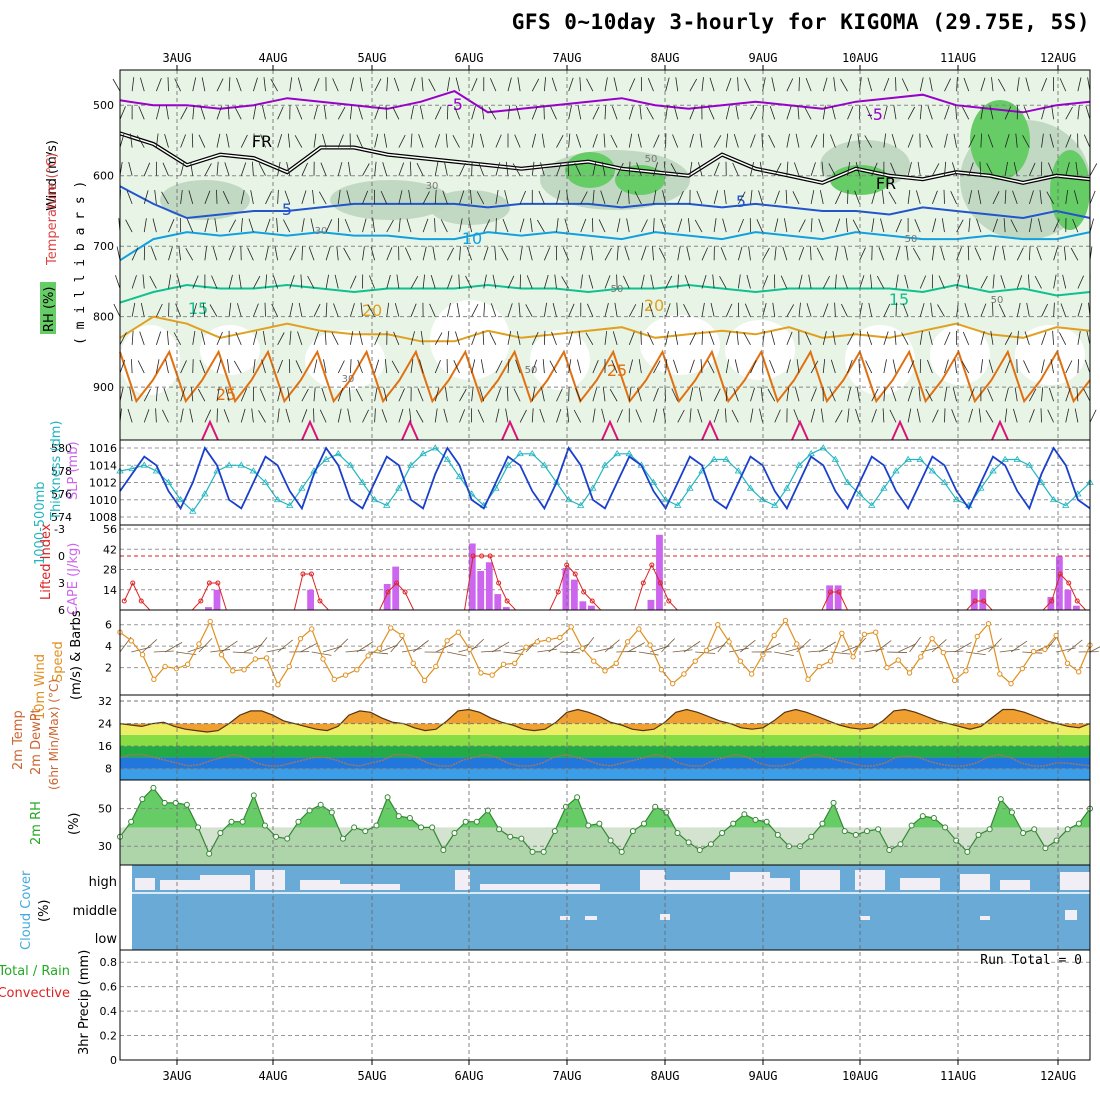 The image size is (1100, 1100). I want to click on thickness-tick-label: 580, so click(61, 448).